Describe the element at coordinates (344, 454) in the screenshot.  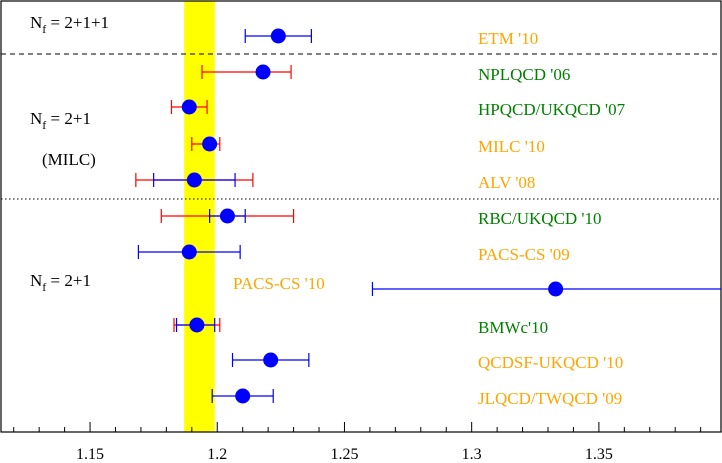
I see `x-tick-label: 1.25` at that location.